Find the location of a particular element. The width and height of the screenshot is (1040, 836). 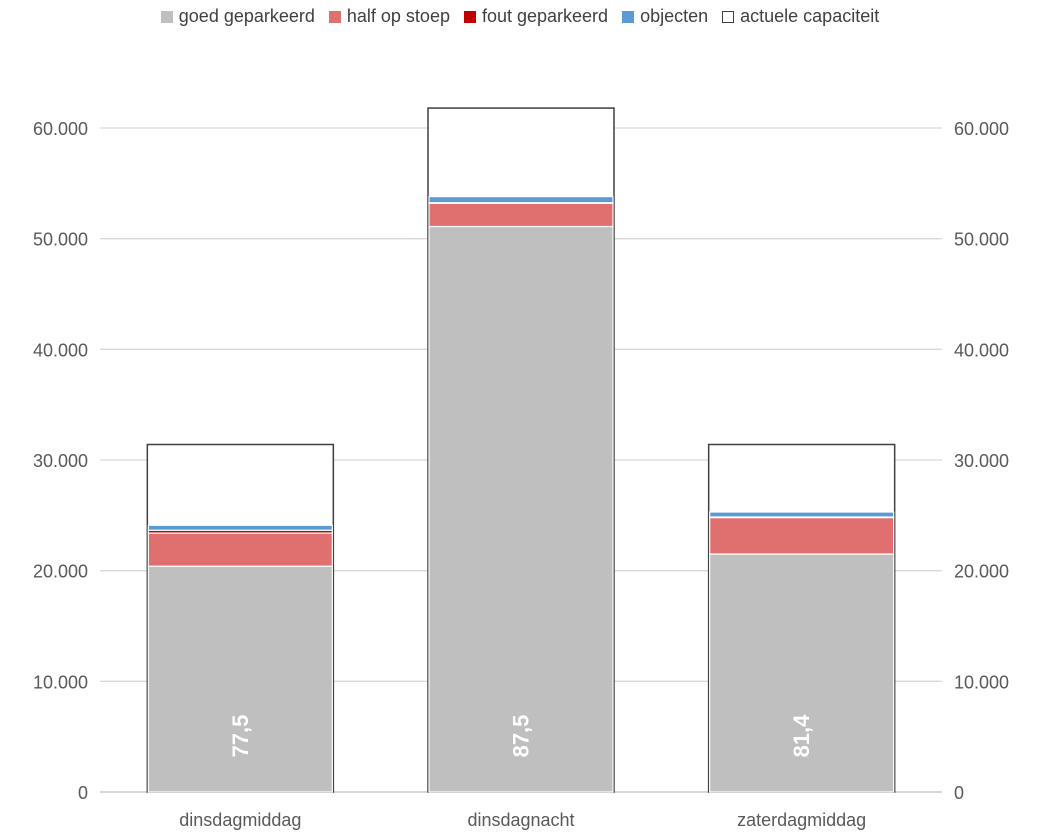

legend-label-half-op-stoep: half op stoep is located at coordinates (398, 16).